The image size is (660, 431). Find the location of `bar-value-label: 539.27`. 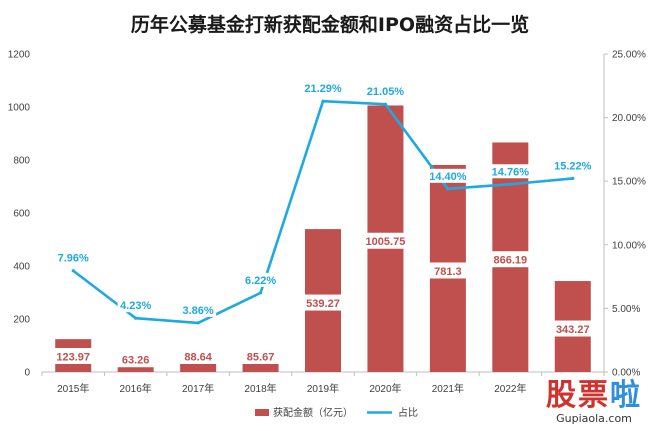

bar-value-label: 539.27 is located at coordinates (323, 304).